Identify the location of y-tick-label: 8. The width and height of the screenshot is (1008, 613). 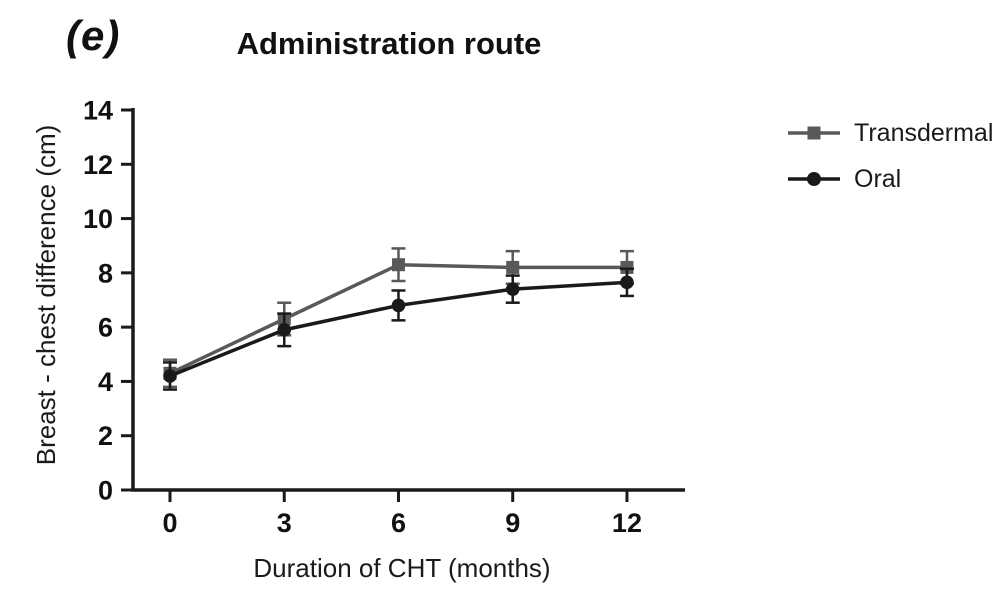
(105, 273).